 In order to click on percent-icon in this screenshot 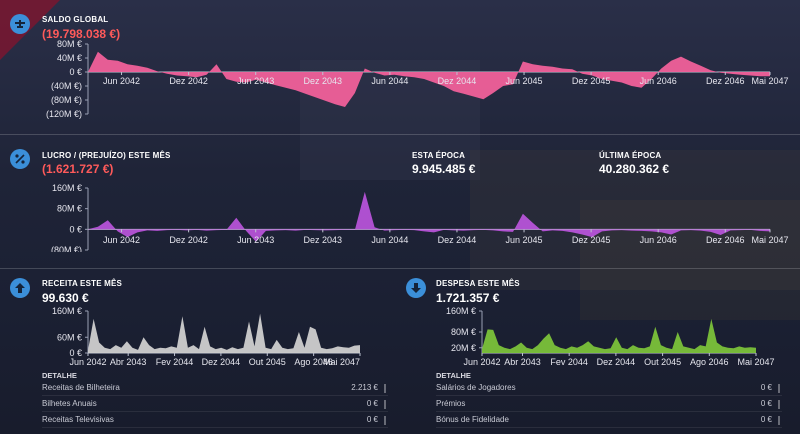, I will do `click(20, 159)`.